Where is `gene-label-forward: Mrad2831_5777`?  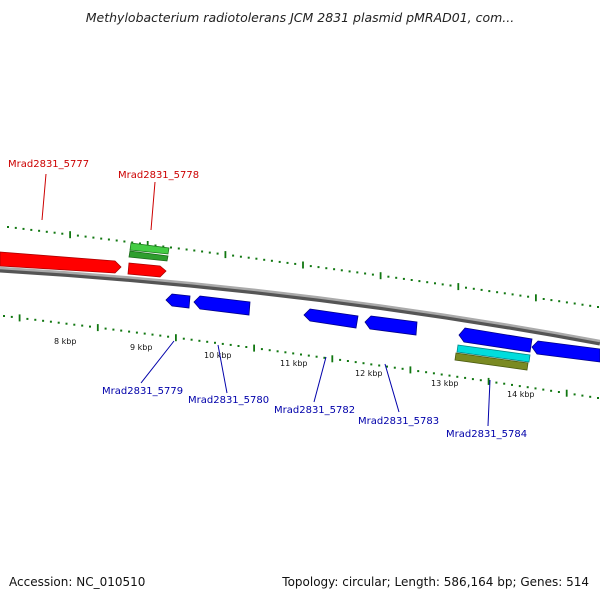
gene-label-forward: Mrad2831_5777 is located at coordinates (48, 164).